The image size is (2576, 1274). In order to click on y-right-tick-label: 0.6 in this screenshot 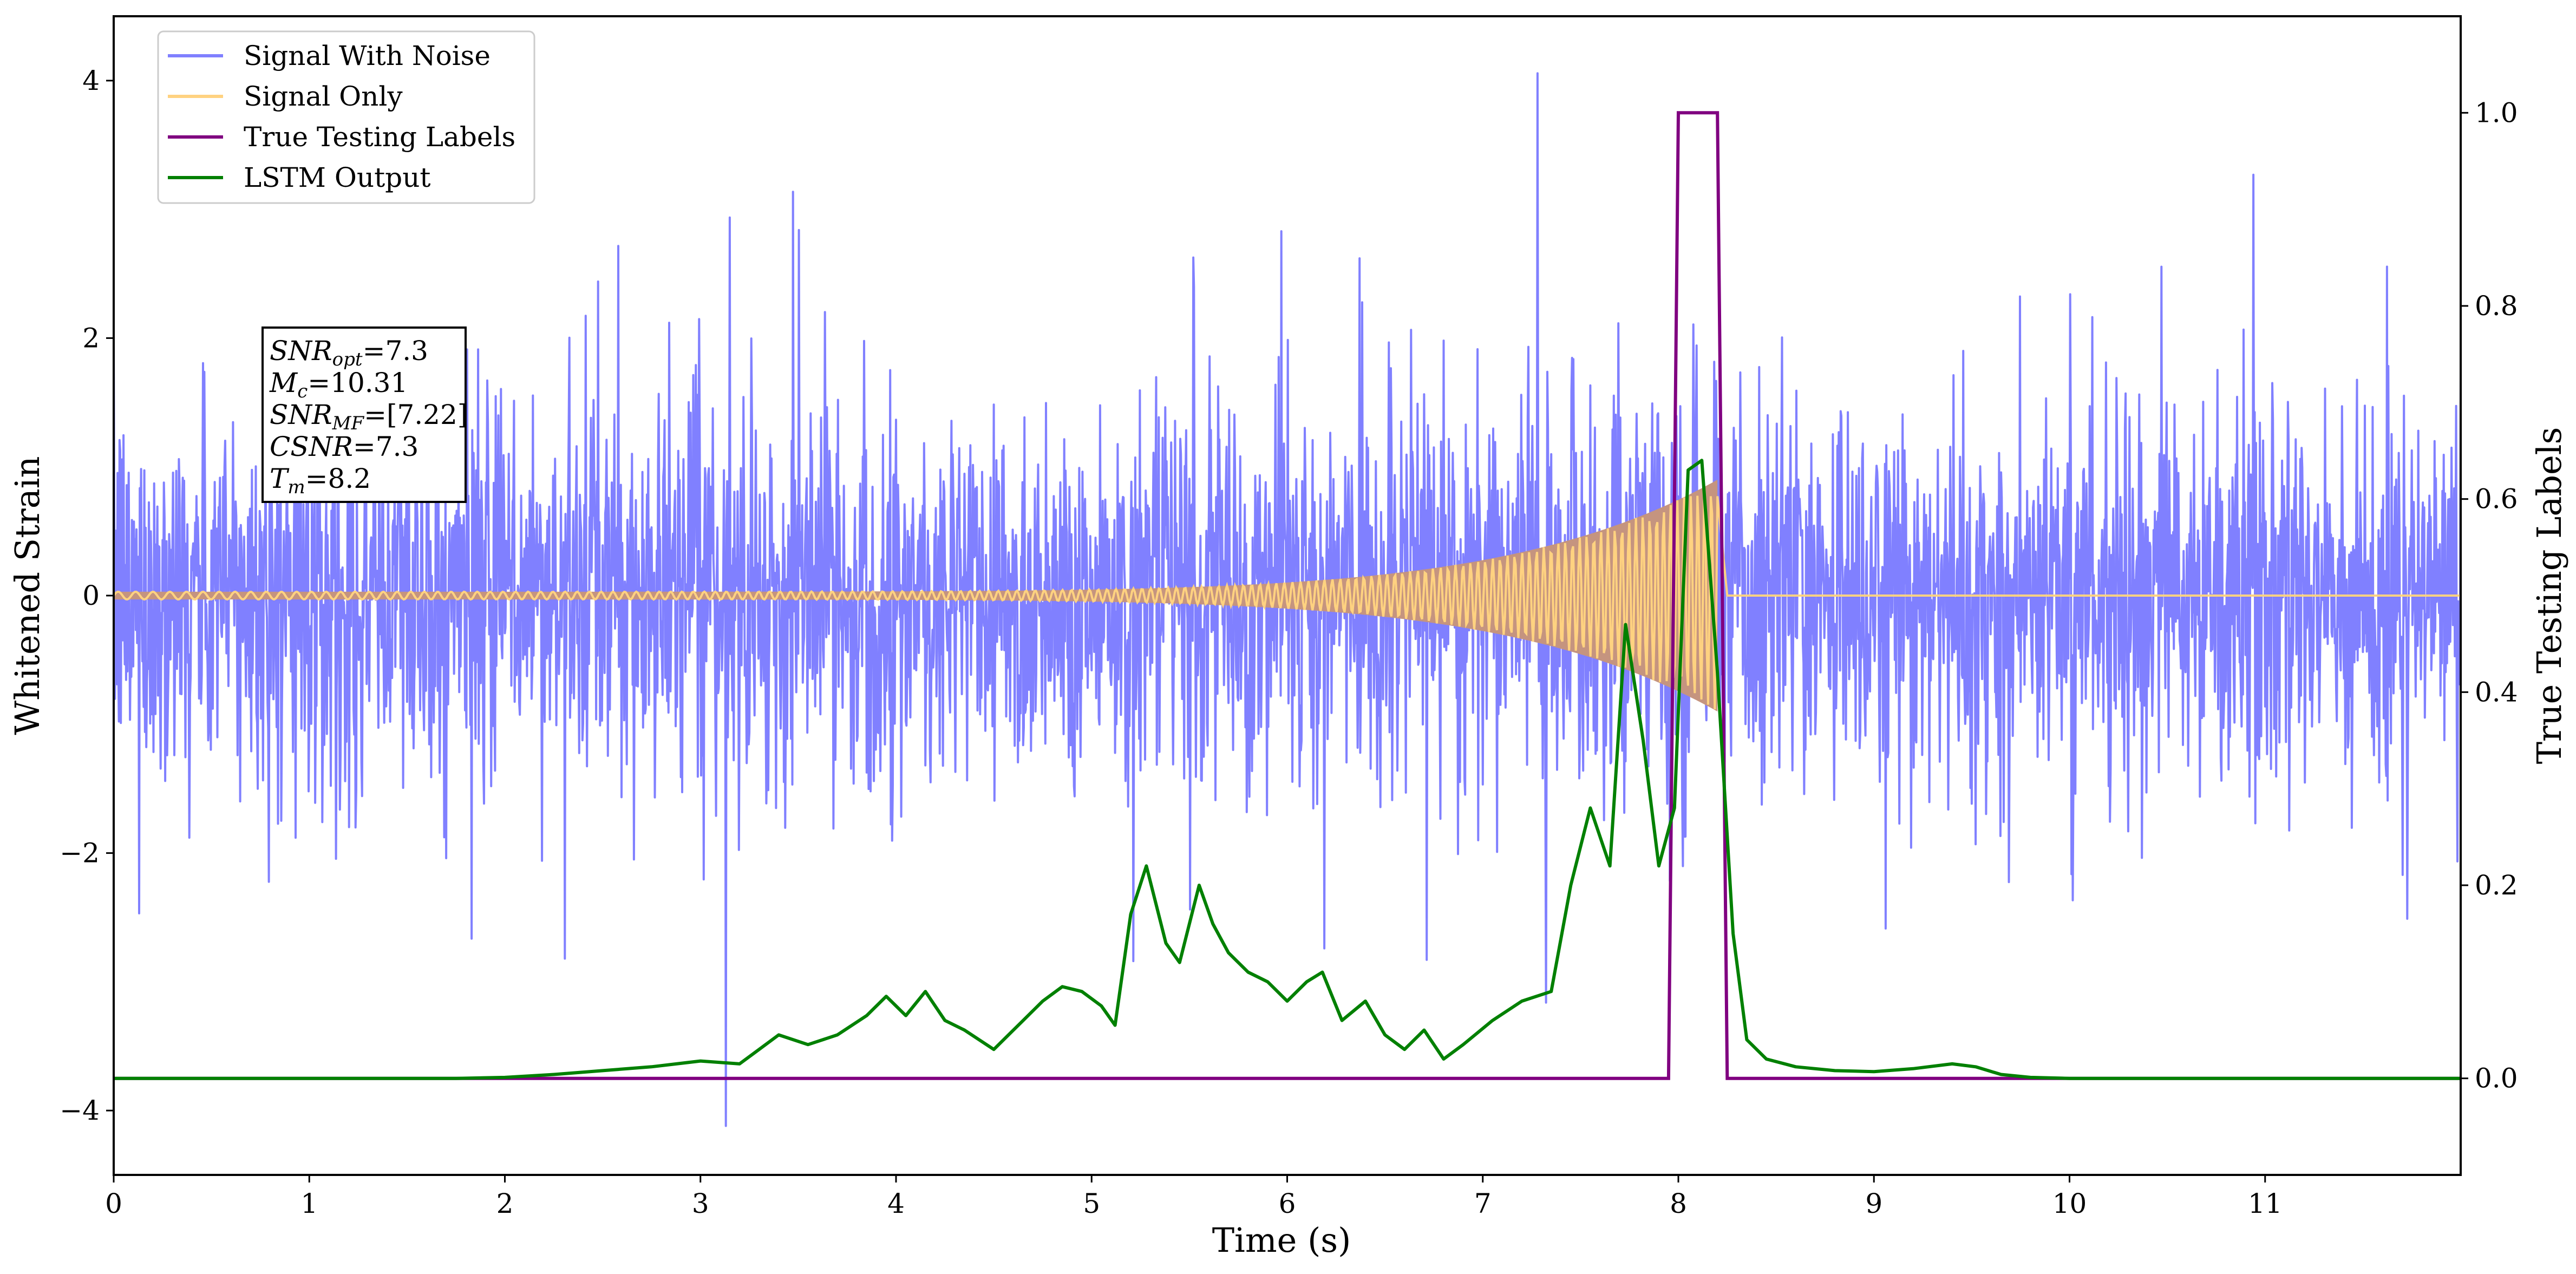, I will do `click(2496, 499)`.